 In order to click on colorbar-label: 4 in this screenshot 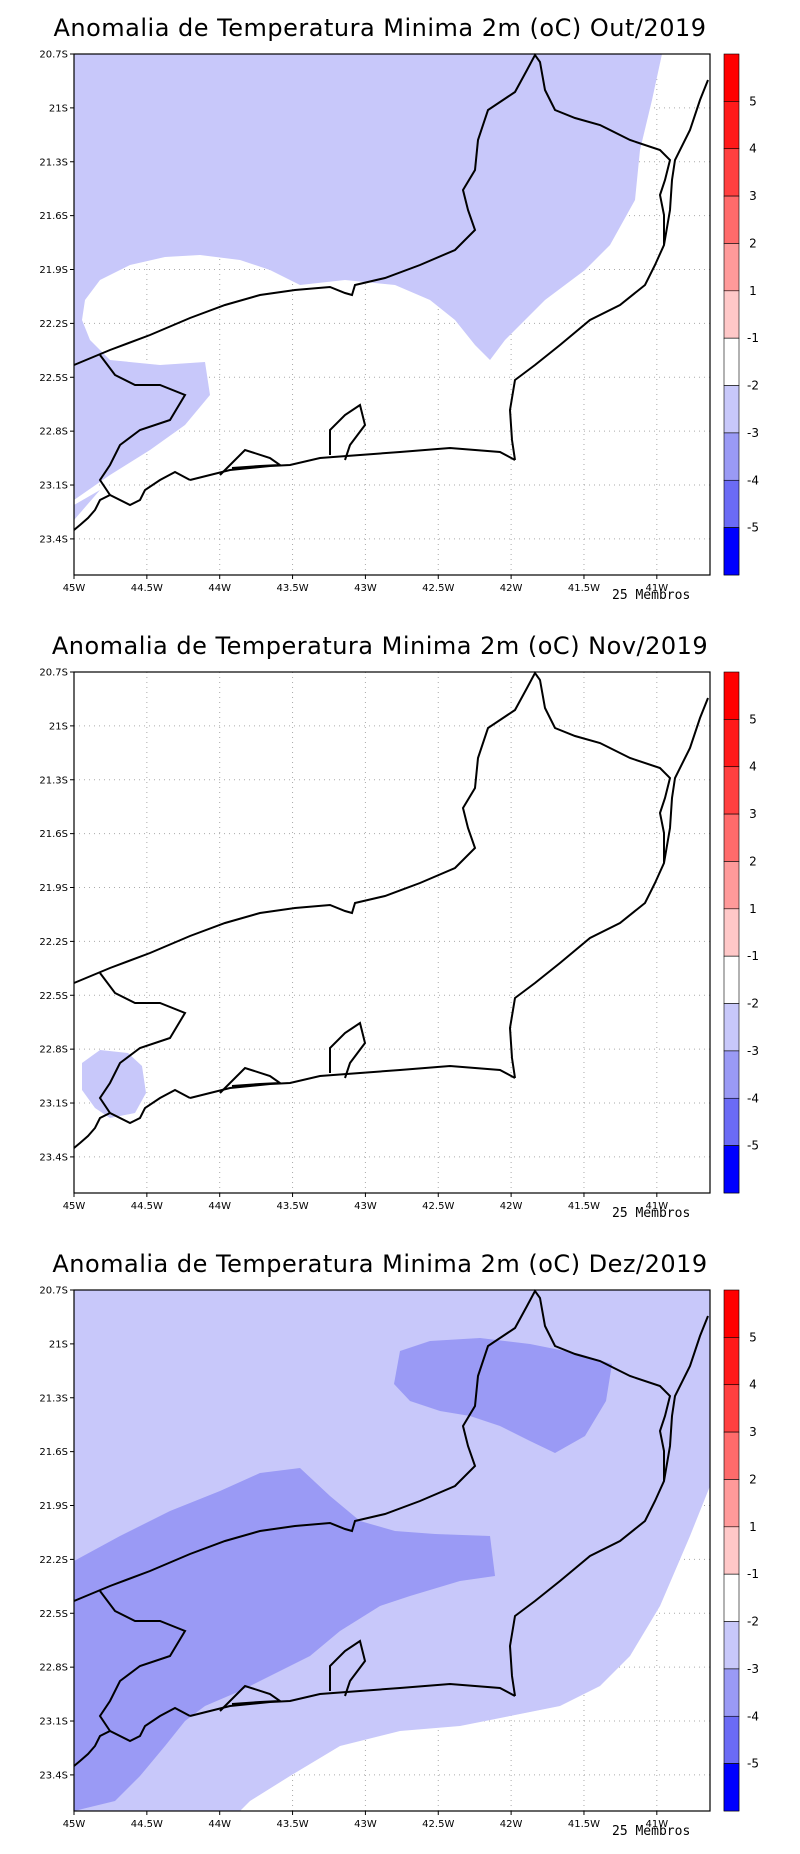, I will do `click(753, 767)`.